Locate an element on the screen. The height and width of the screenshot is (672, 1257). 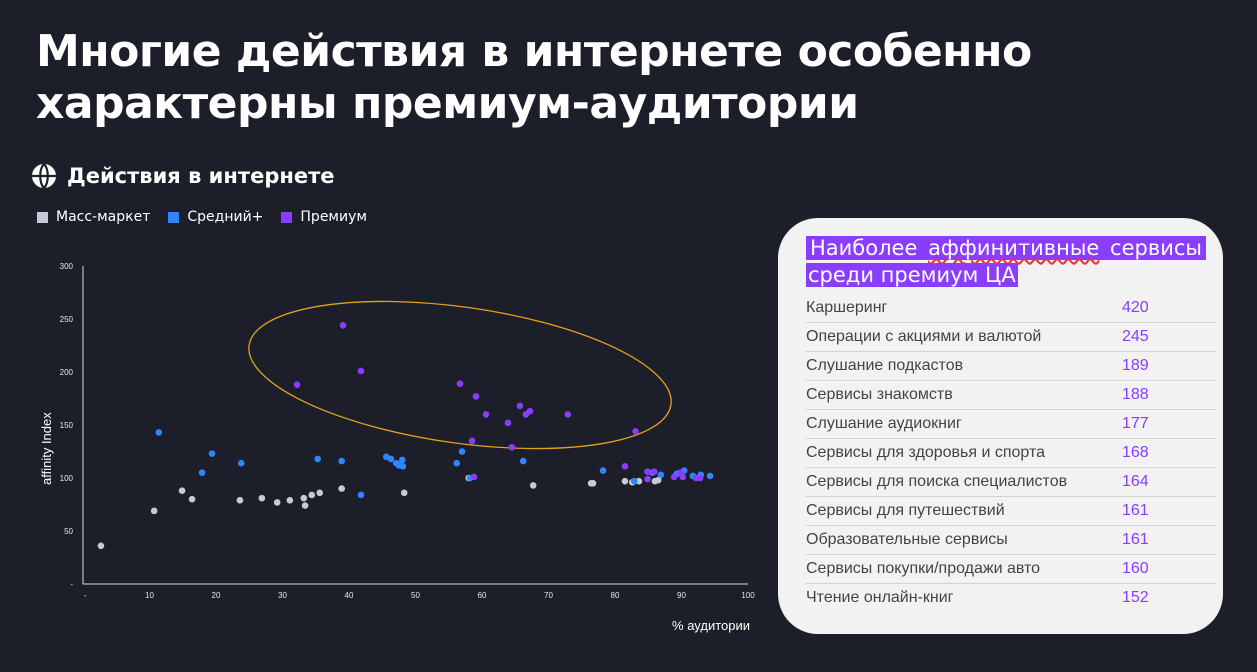
legend-label: Средний+ is located at coordinates (225, 217).